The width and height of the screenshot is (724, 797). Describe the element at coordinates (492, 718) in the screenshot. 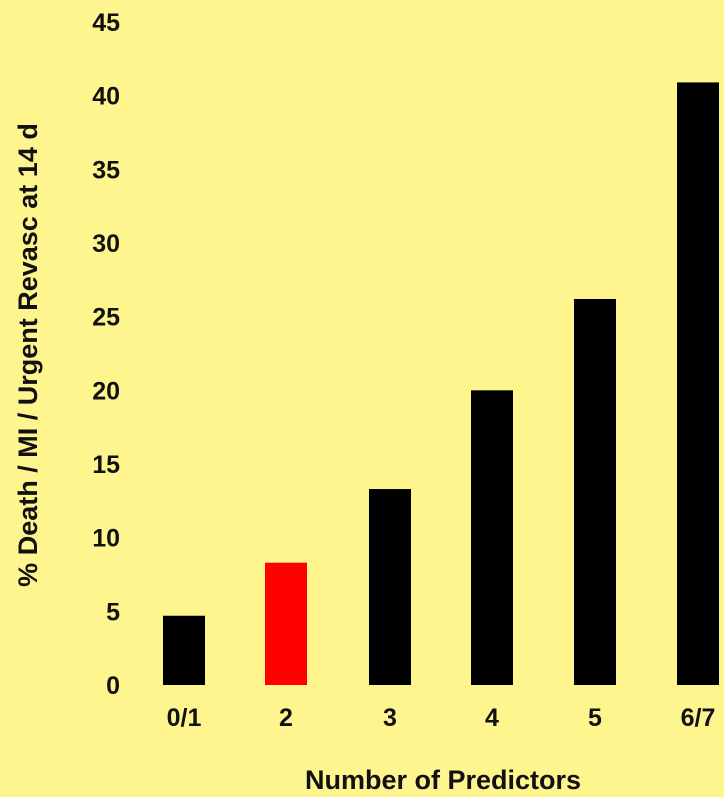

I see `x-tick-label: 4` at that location.